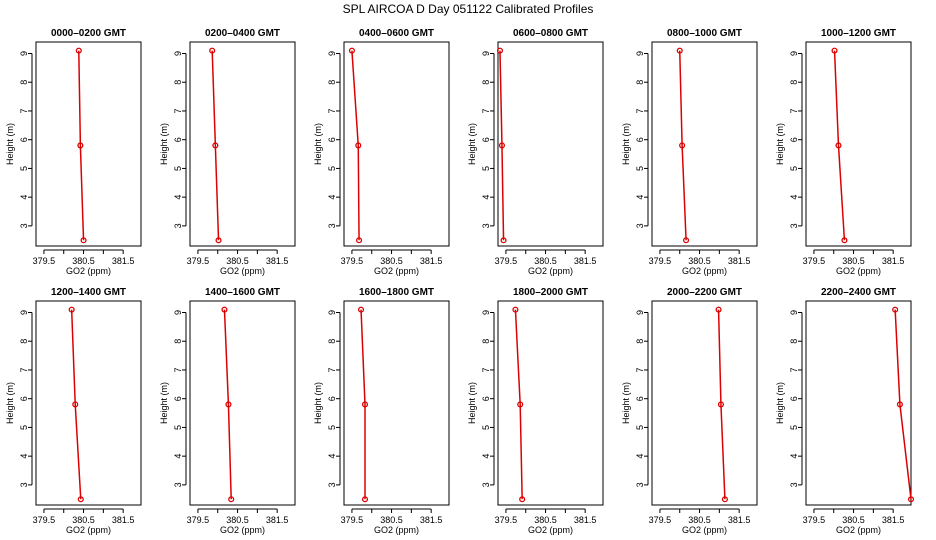 The image size is (936, 540). What do you see at coordinates (704, 33) in the screenshot?
I see `panel-title: 0800–1000 GMT` at bounding box center [704, 33].